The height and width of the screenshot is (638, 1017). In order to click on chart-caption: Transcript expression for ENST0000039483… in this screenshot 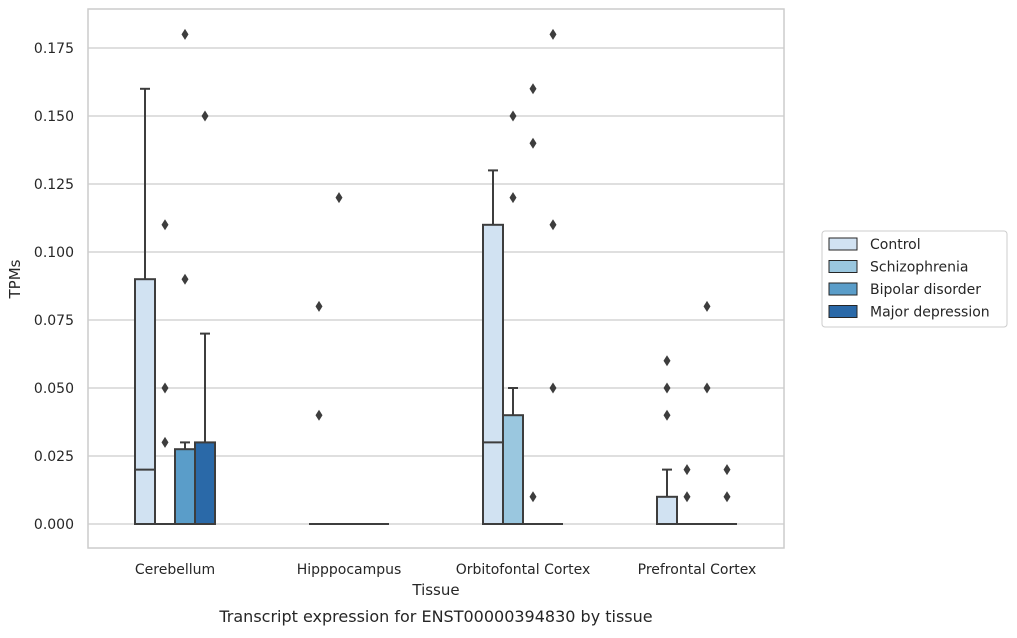, I will do `click(435, 616)`.